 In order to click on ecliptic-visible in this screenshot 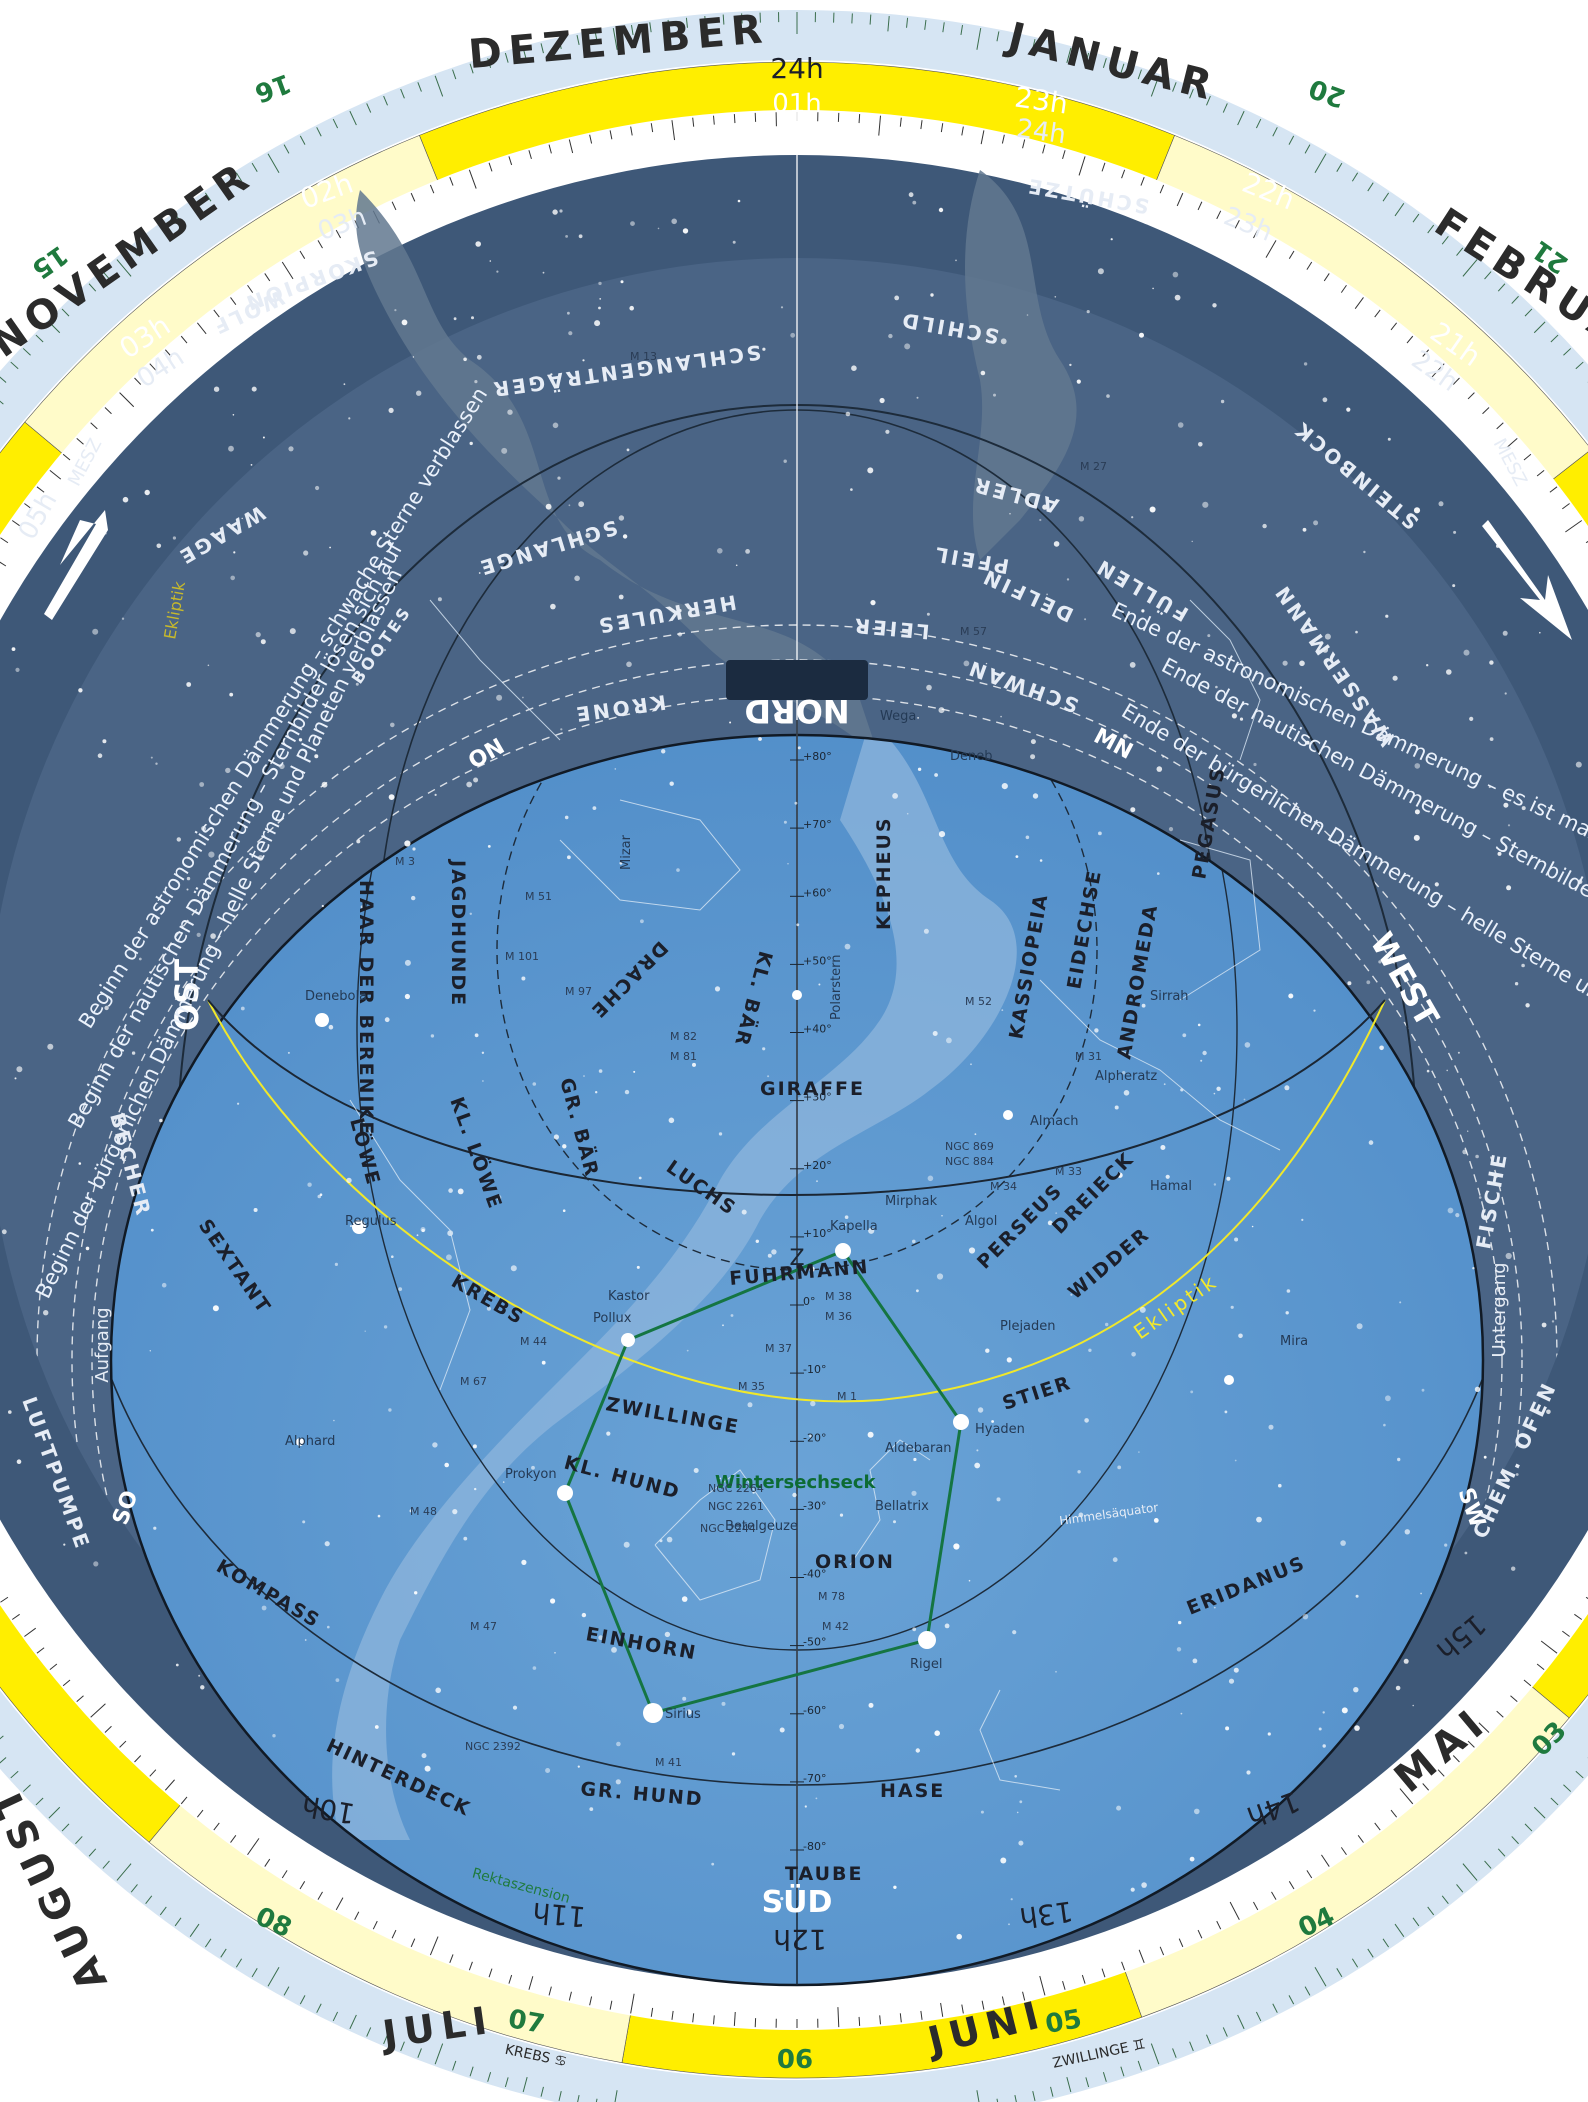, I will do `click(796, 1201)`.